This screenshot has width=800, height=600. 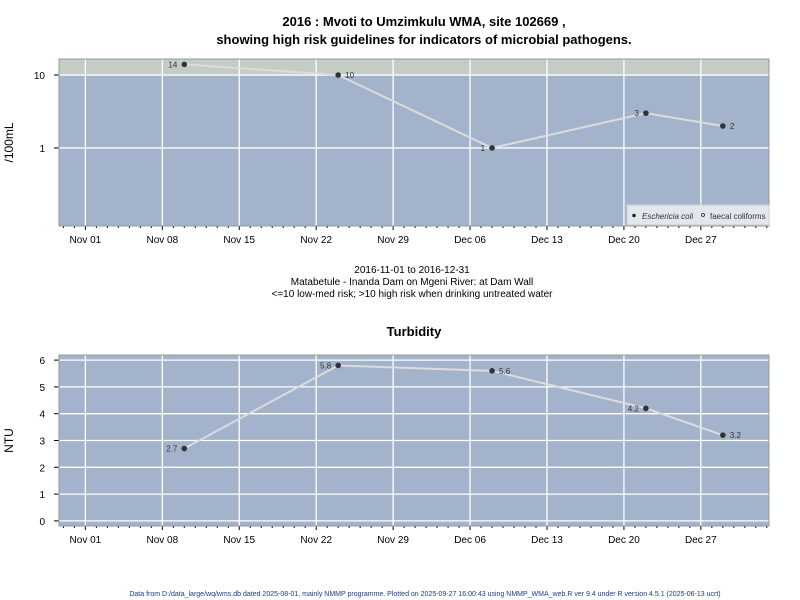 What do you see at coordinates (42, 468) in the screenshot?
I see `y-tick-label: 2` at bounding box center [42, 468].